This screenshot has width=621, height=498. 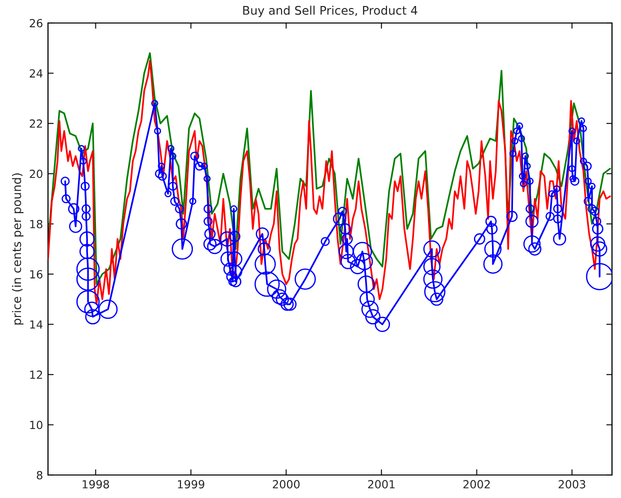 What do you see at coordinates (36, 374) in the screenshot?
I see `y-tick-label: 12` at bounding box center [36, 374].